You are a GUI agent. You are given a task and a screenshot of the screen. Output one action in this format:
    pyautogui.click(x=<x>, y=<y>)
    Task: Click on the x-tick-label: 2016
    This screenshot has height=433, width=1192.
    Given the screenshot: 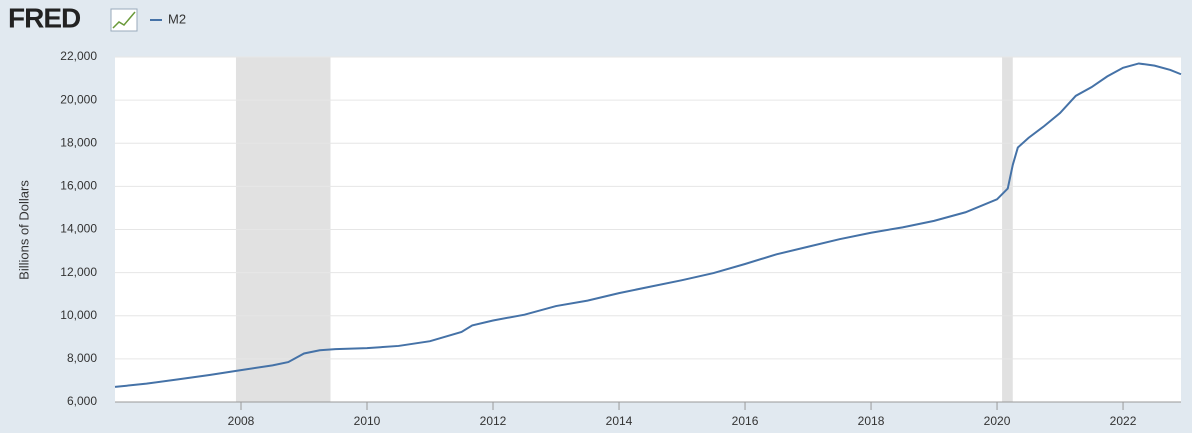 What is the action you would take?
    pyautogui.click(x=745, y=421)
    